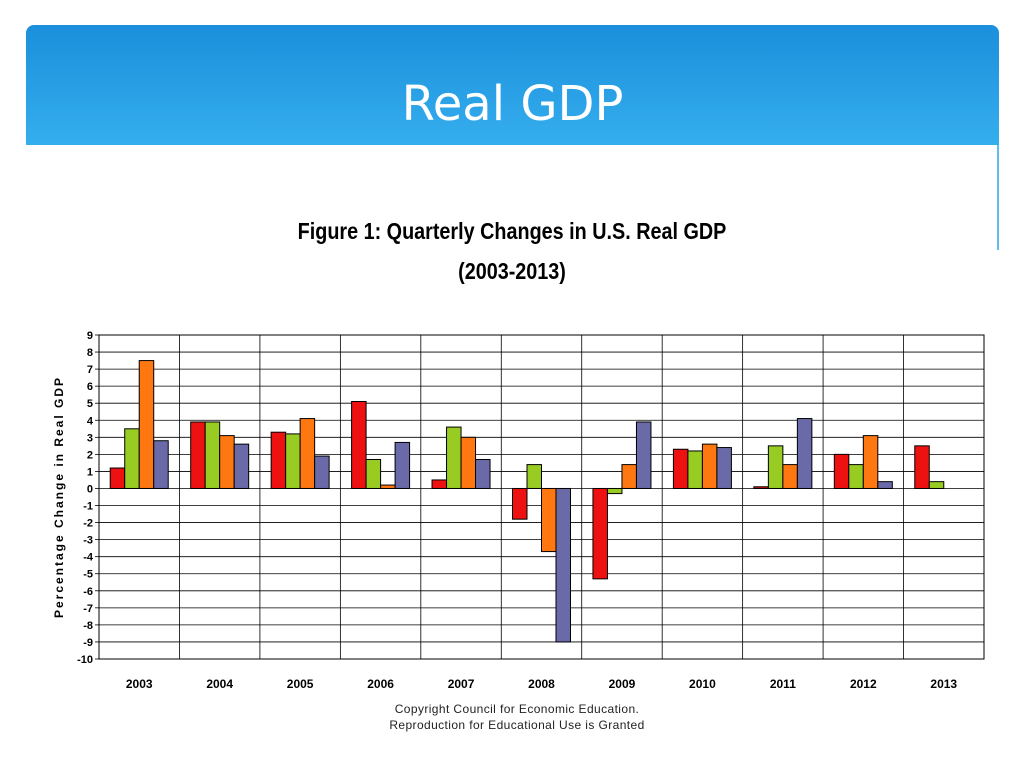  What do you see at coordinates (161, 464) in the screenshot?
I see `bar-2003-q4` at bounding box center [161, 464].